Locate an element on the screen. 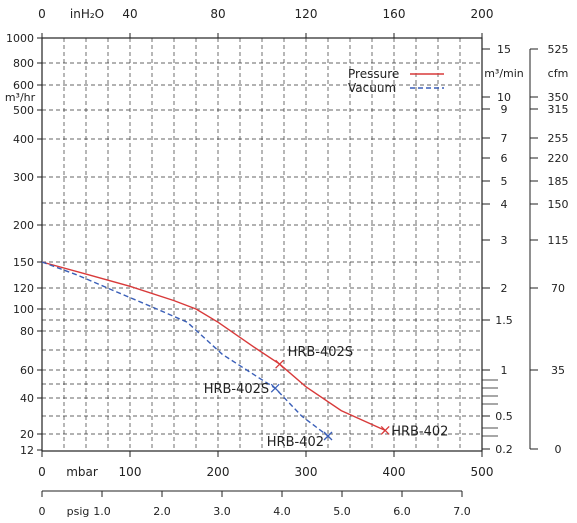 Image resolution: width=577 pixels, height=523 pixels. right-axis-tick-label: 5 is located at coordinates (504, 181).